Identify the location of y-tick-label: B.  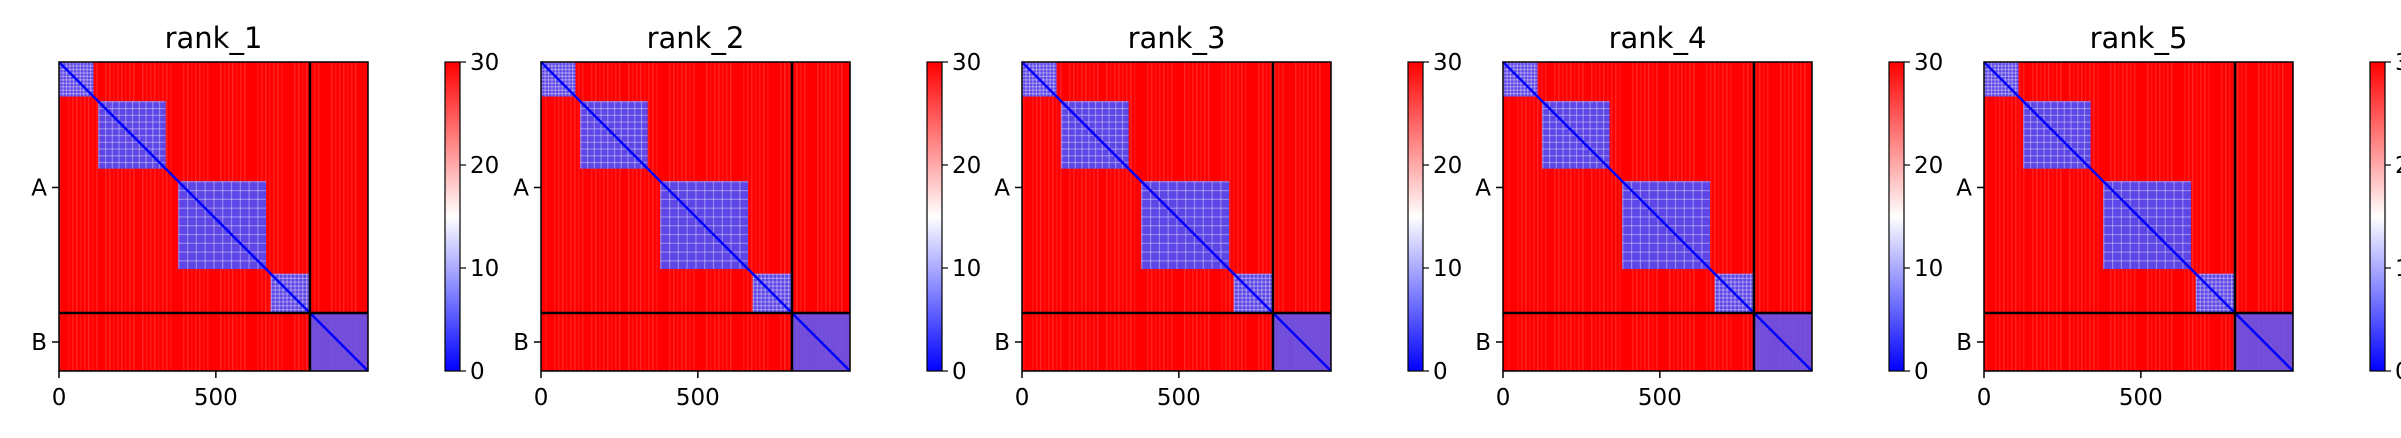
(1483, 343).